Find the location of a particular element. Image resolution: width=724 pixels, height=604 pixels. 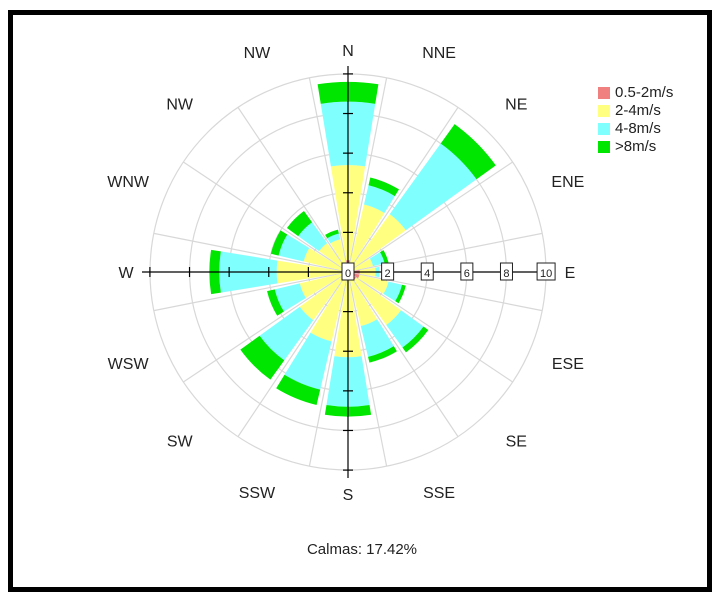

tick-label-6: 6 is located at coordinates (467, 274).